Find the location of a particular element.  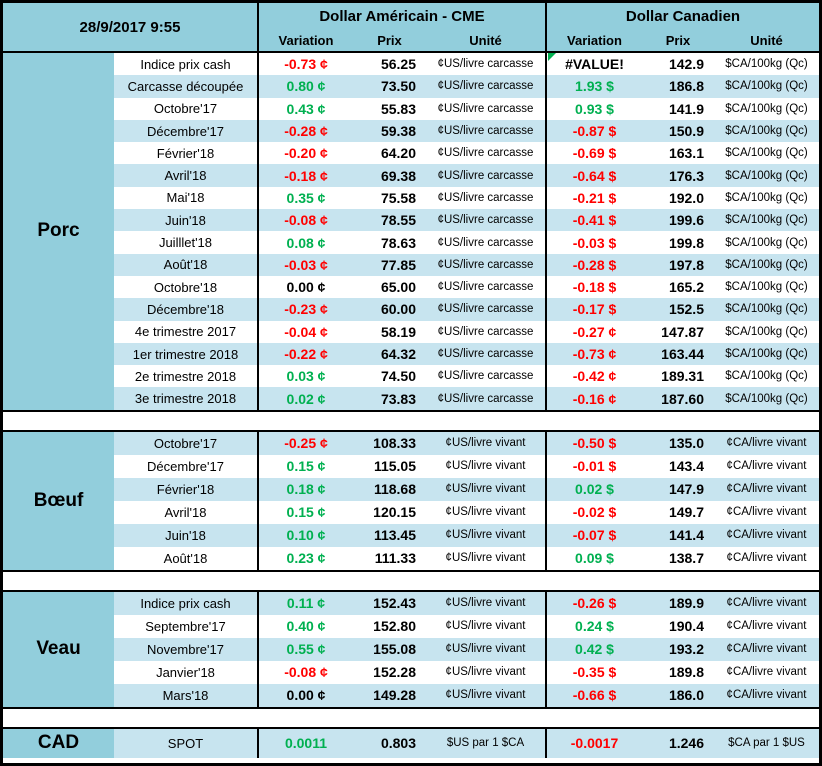

timestamp-cell: 28/9/2017 9:55 is located at coordinates (130, 27).